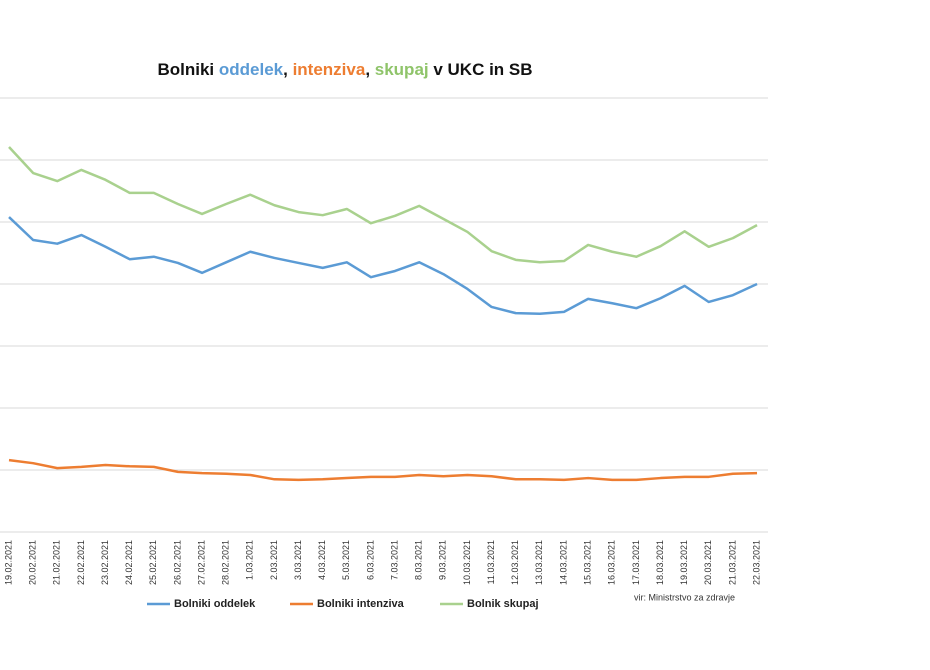 The height and width of the screenshot is (670, 930). I want to click on x-tick-label: 26.02.2021, so click(177, 562).